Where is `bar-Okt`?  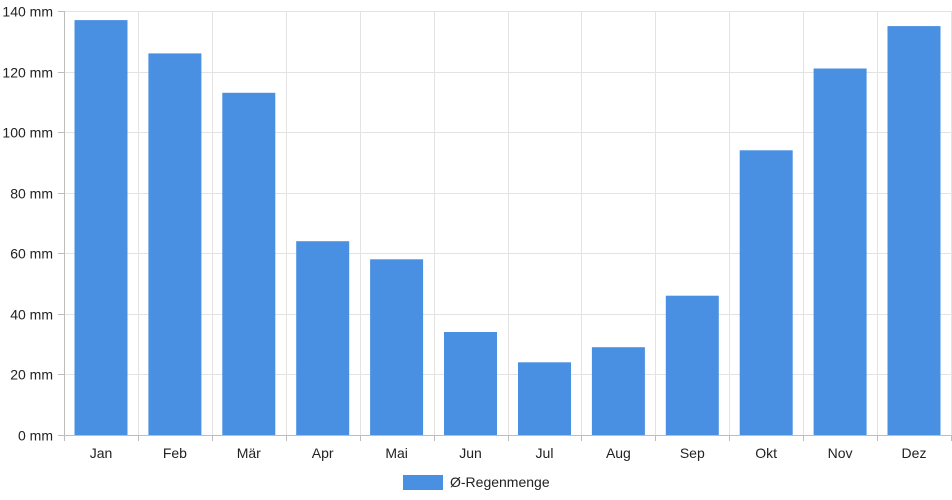
bar-Okt is located at coordinates (766, 293).